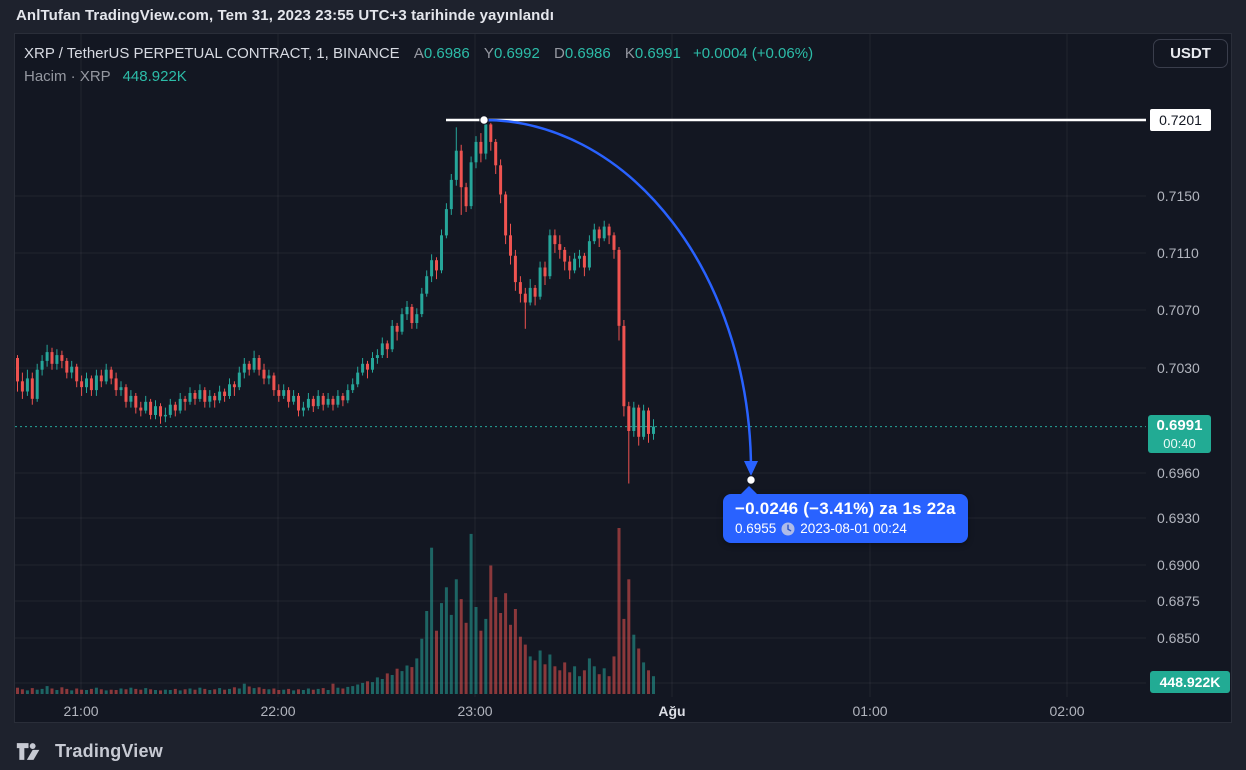 Image resolution: width=1246 pixels, height=770 pixels. Describe the element at coordinates (870, 711) in the screenshot. I see `time-axis-label: 01:00` at that location.